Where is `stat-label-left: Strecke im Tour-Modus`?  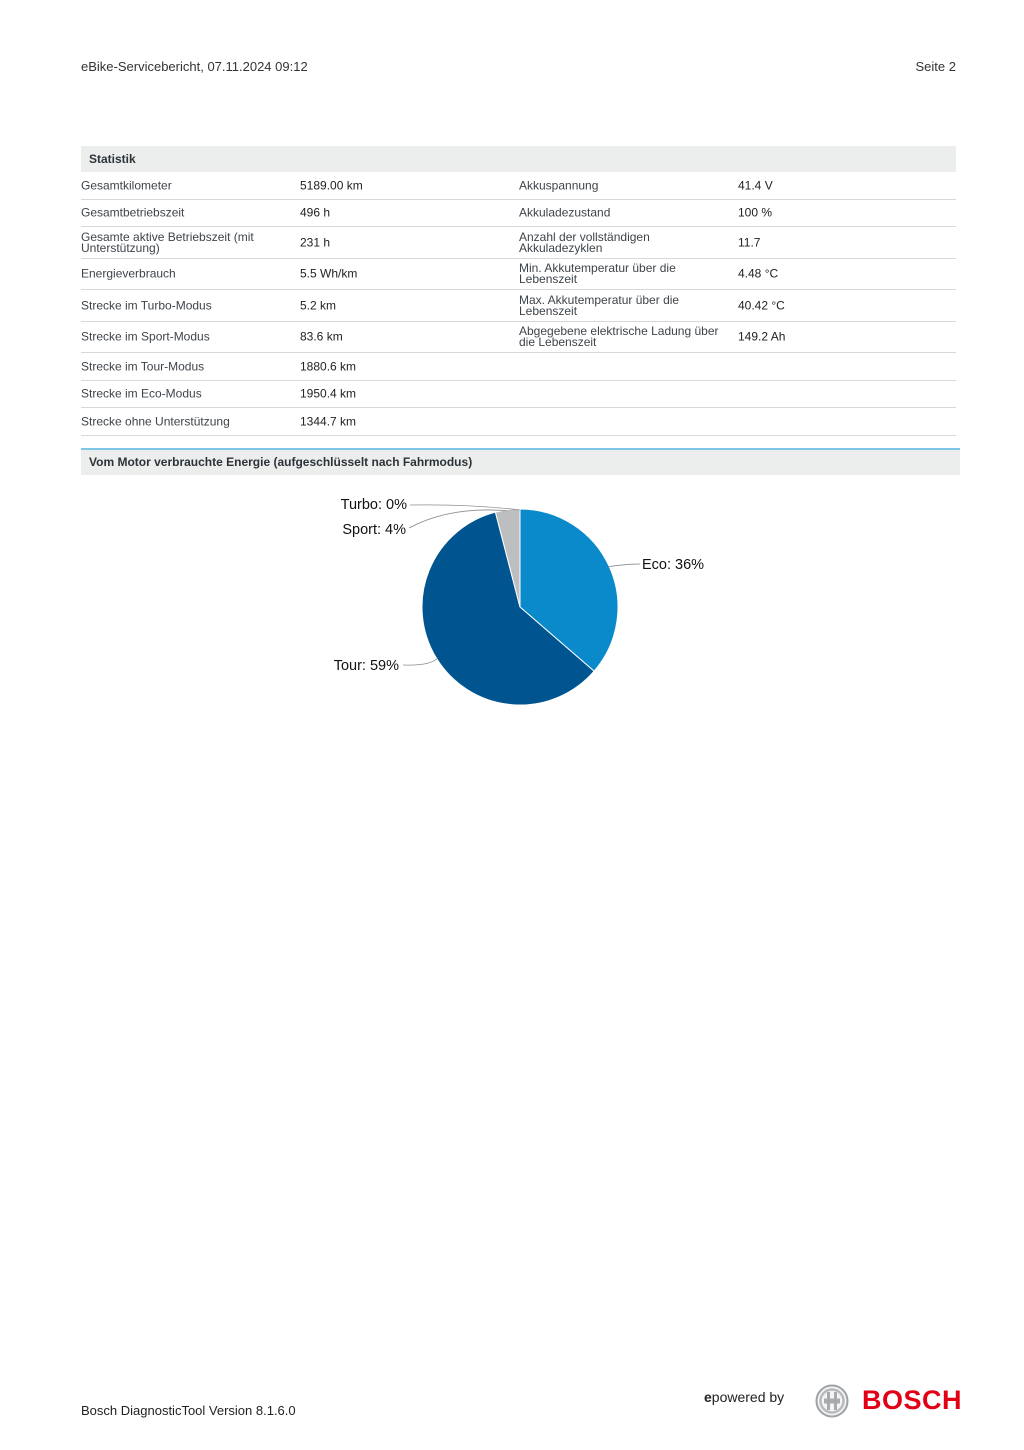 stat-label-left: Strecke im Tour-Modus is located at coordinates (143, 366).